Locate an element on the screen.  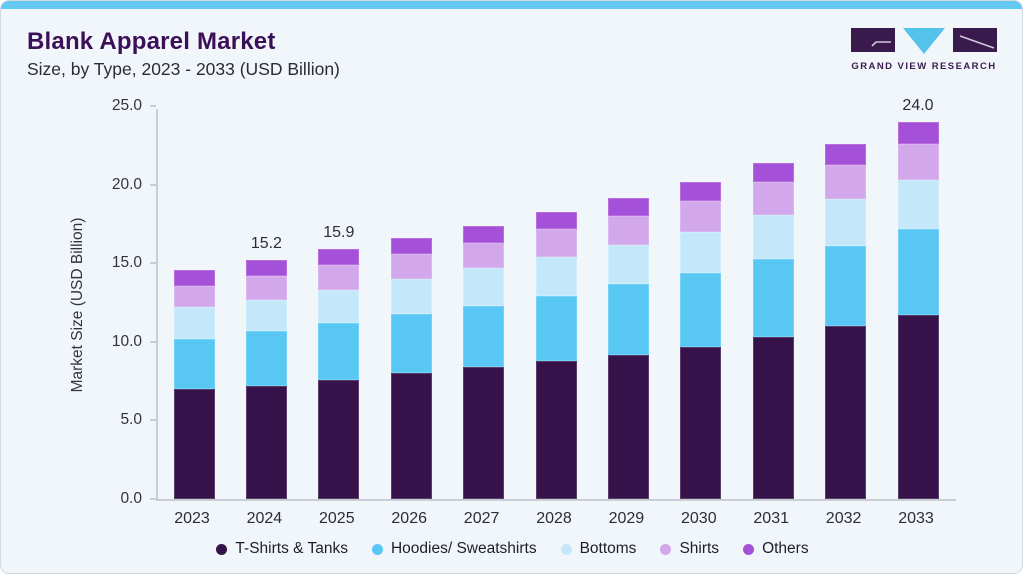
x-tick-label-2032: 2032 is located at coordinates (843, 518).